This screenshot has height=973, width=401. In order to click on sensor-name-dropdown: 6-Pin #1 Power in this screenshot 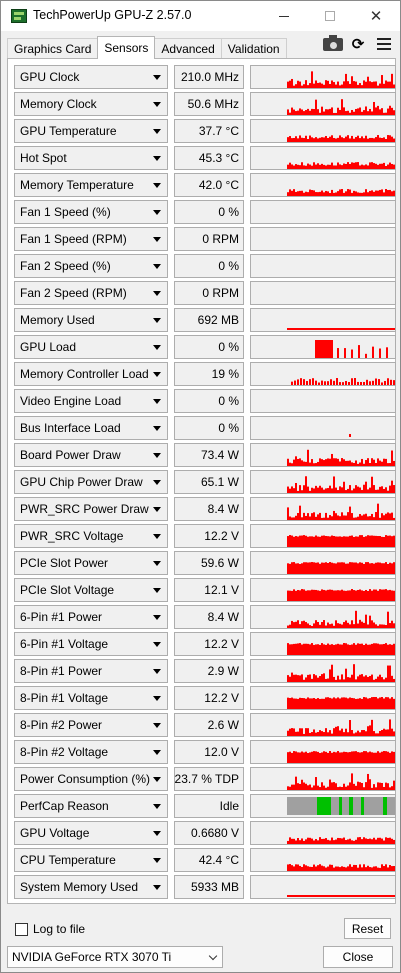, I will do `click(91, 617)`.